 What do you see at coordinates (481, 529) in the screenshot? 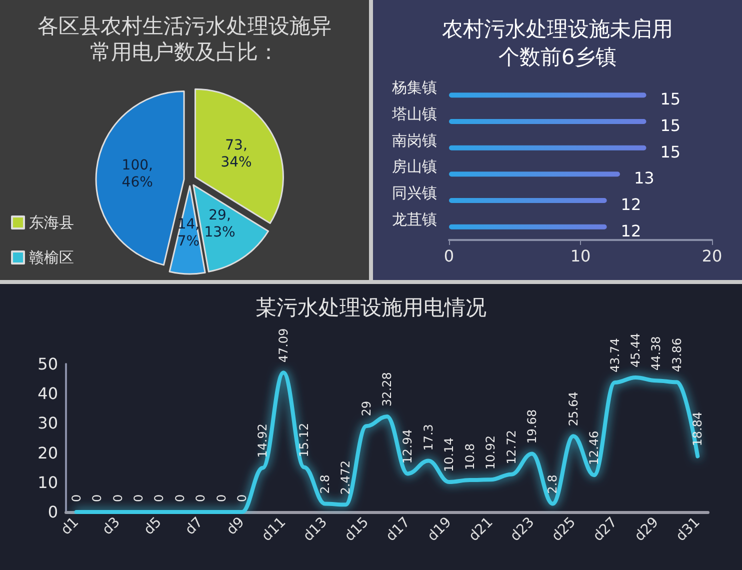
I see `x-tick-label: d21` at bounding box center [481, 529].